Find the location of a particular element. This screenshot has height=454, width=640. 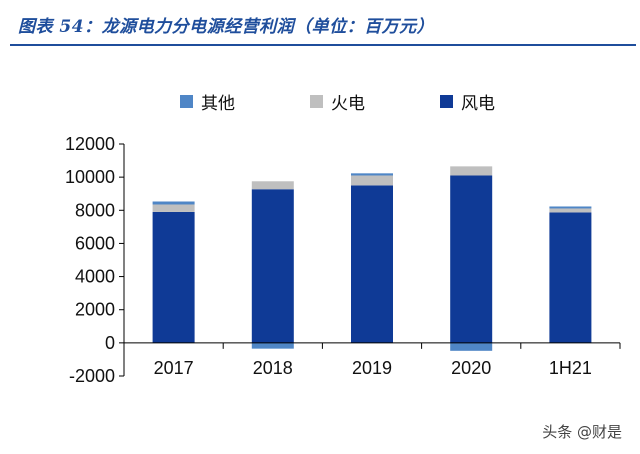

legend-item-thermal: 火电 is located at coordinates (337, 102).